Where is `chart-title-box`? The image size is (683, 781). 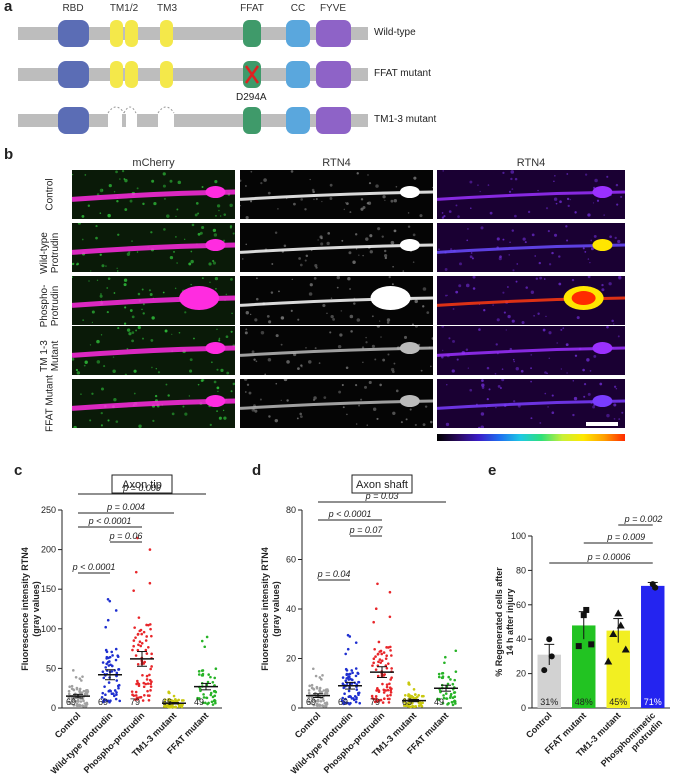
chart-title-box is located at coordinates (142, 484).